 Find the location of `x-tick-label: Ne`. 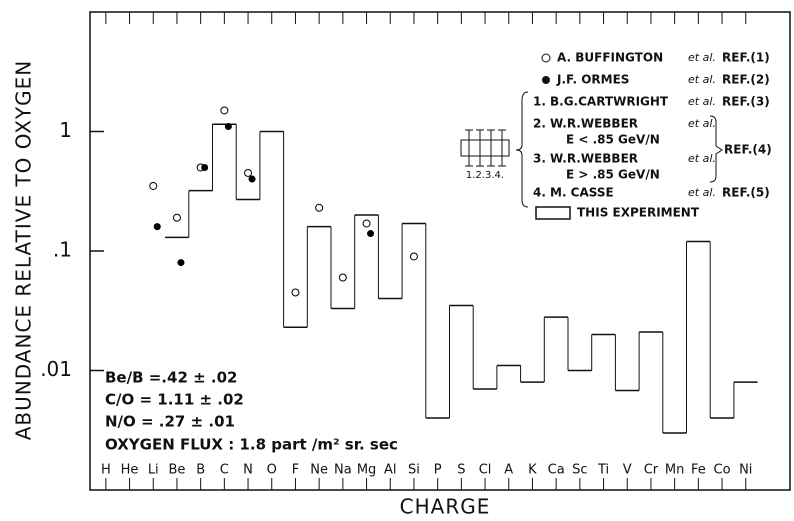

x-tick-label: Ne is located at coordinates (319, 470).